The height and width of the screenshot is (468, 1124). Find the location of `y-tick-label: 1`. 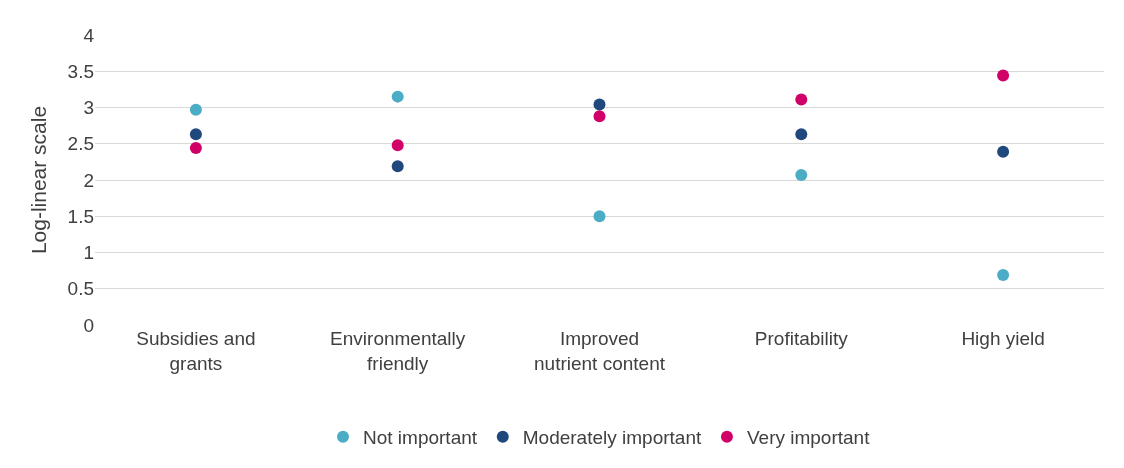

y-tick-label: 1 is located at coordinates (88, 253).